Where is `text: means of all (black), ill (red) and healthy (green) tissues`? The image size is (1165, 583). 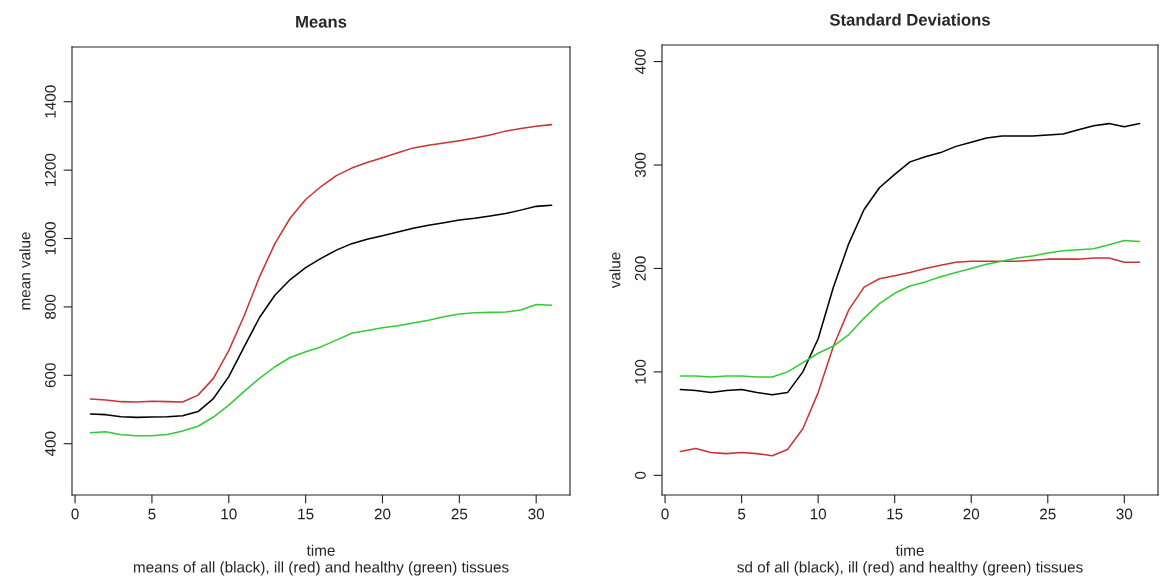 text: means of all (black), ill (red) and healthy (green) tissues is located at coordinates (321, 568).